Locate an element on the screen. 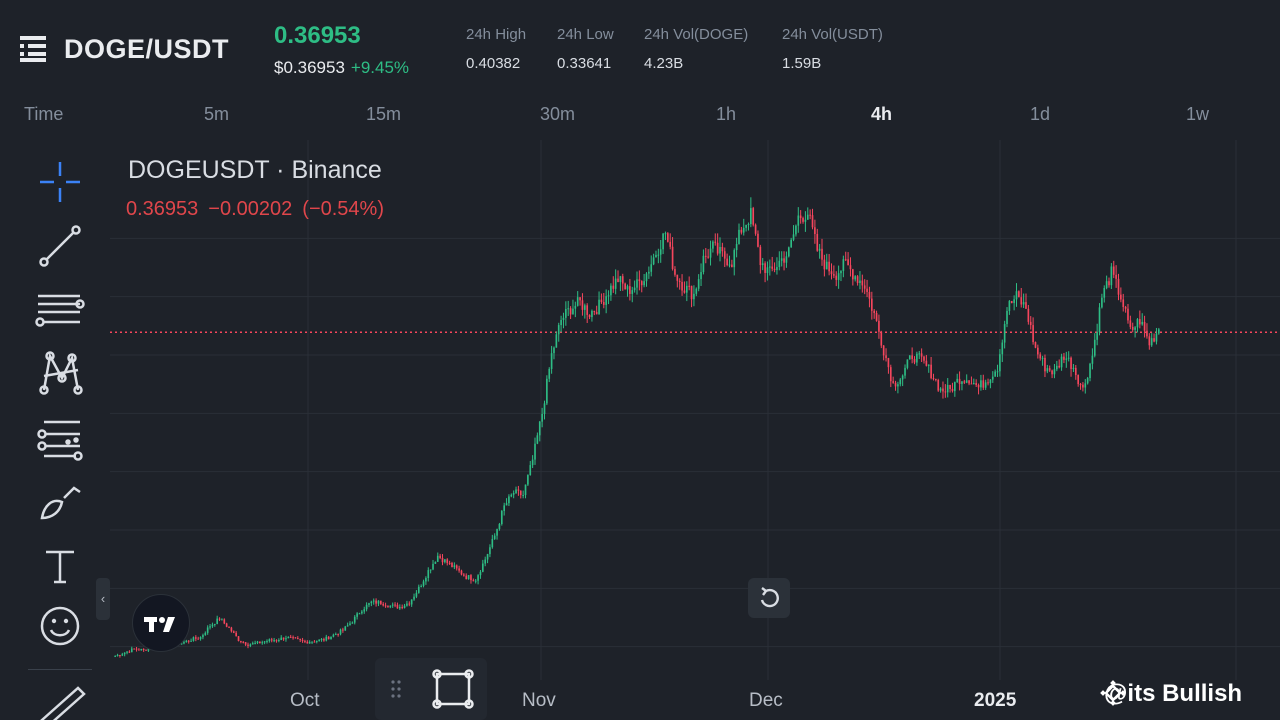  collapse-toolbar-button: ‹ is located at coordinates (103, 599).